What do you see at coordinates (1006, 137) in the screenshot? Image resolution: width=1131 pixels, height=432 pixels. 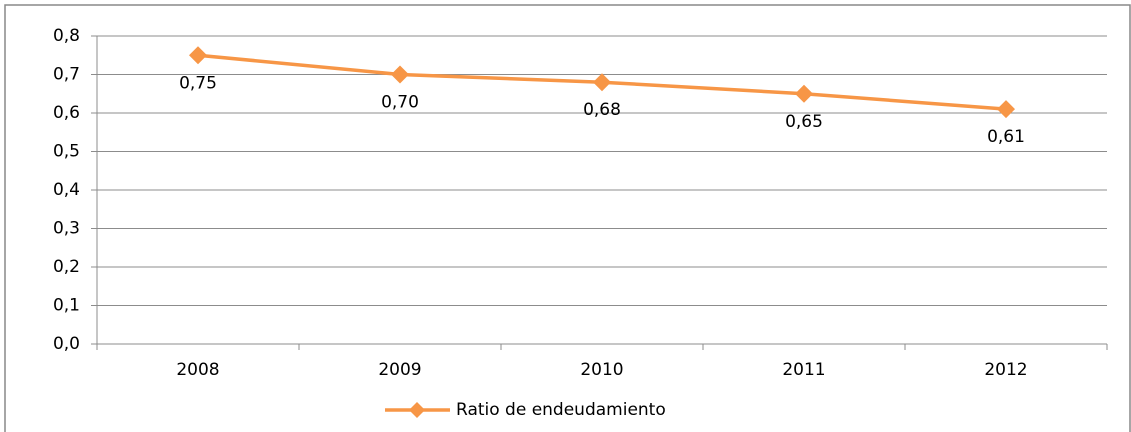 I see `data-label: 0,61` at bounding box center [1006, 137].